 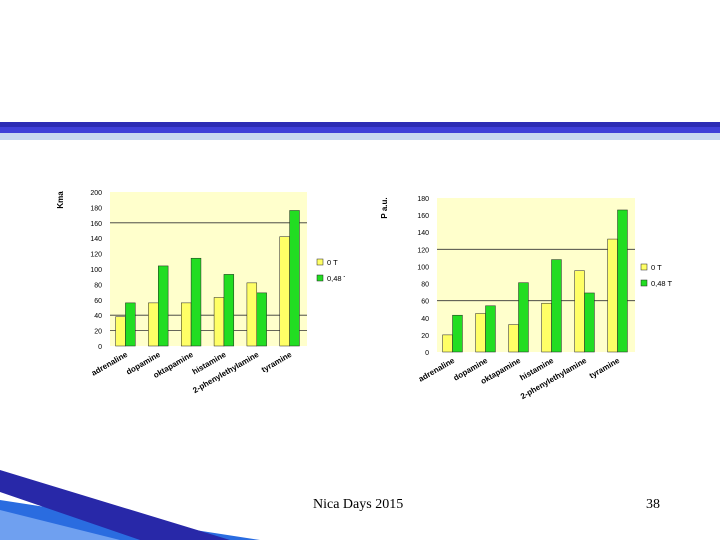 I want to click on c1-y-tick-label: 40, so click(x=425, y=319).